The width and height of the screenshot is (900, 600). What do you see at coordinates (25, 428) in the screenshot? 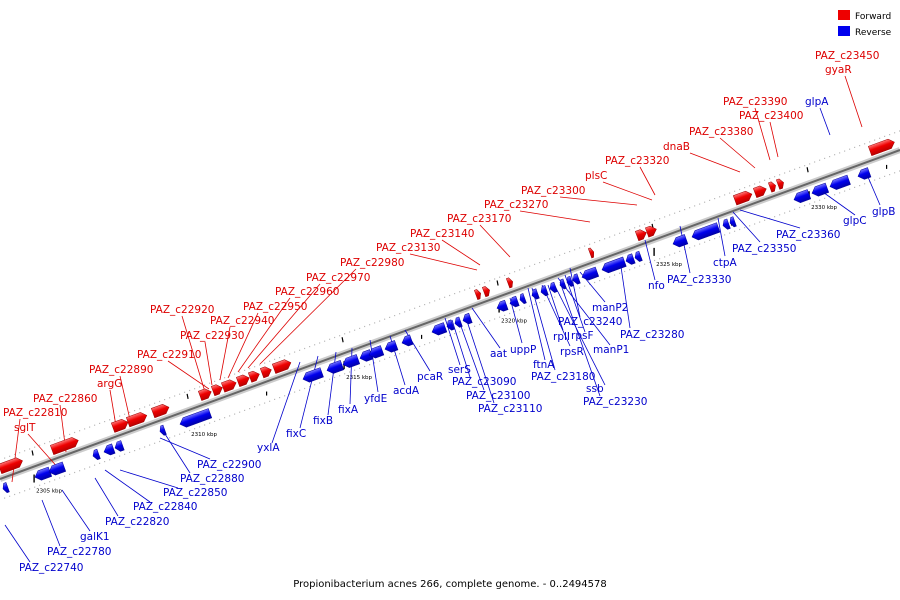
I see `gene-label: sglT` at bounding box center [25, 428].